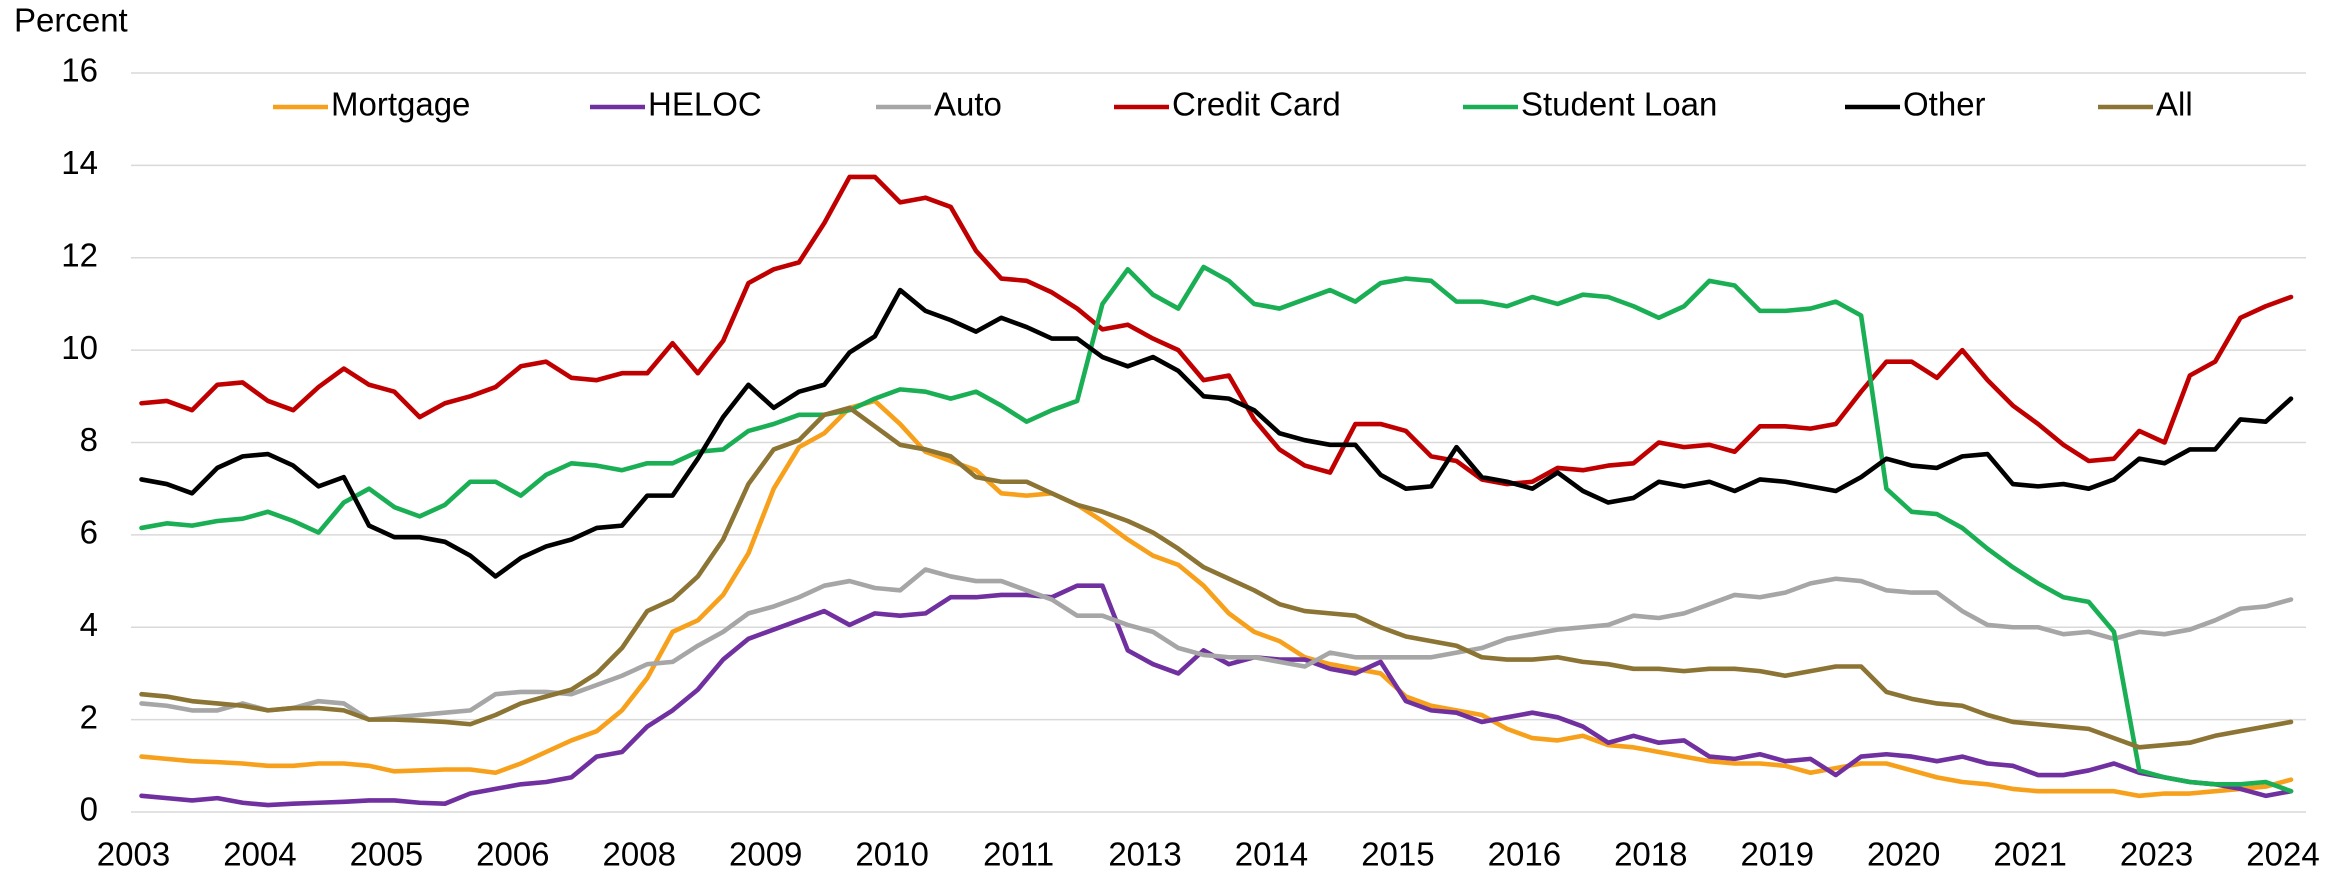 The height and width of the screenshot is (879, 2336). Describe the element at coordinates (1619, 104) in the screenshot. I see `legend-label: Student Loan` at that location.